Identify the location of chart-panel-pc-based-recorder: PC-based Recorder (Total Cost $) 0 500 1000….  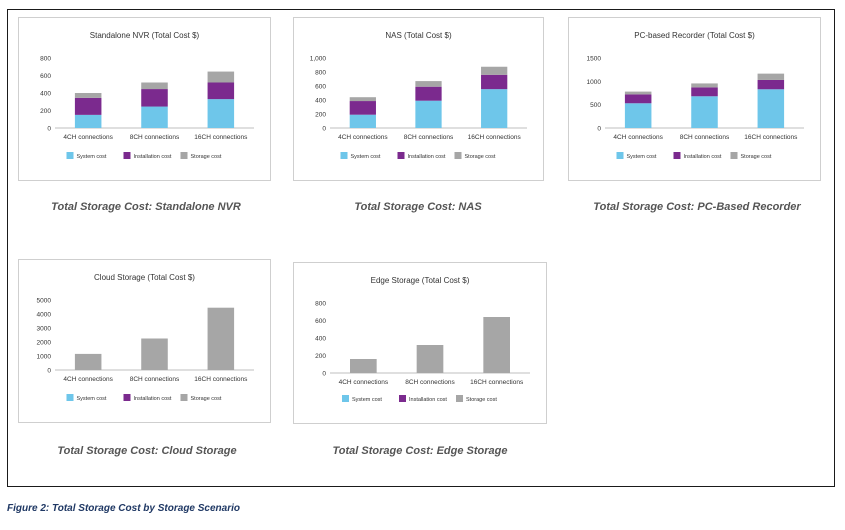
(694, 99).